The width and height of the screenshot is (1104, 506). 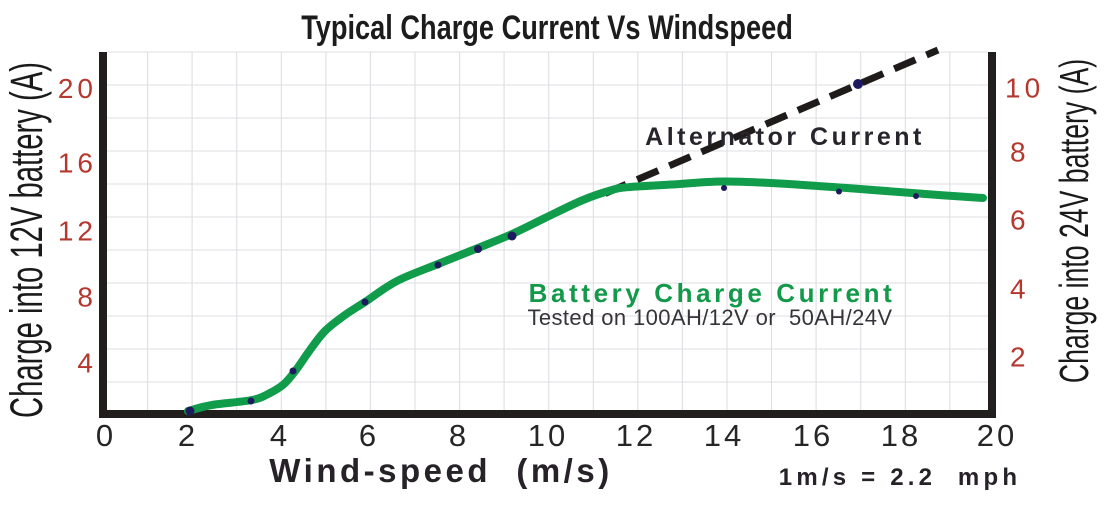 I want to click on svg-text: 1m/s = 2.2 mph, so click(x=900, y=477).